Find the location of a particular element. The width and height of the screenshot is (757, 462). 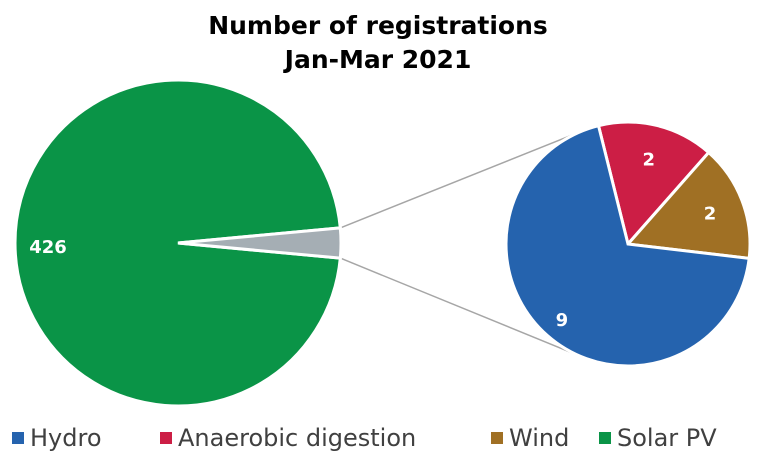

legend-item-hydro: Hydro is located at coordinates (57, 438).